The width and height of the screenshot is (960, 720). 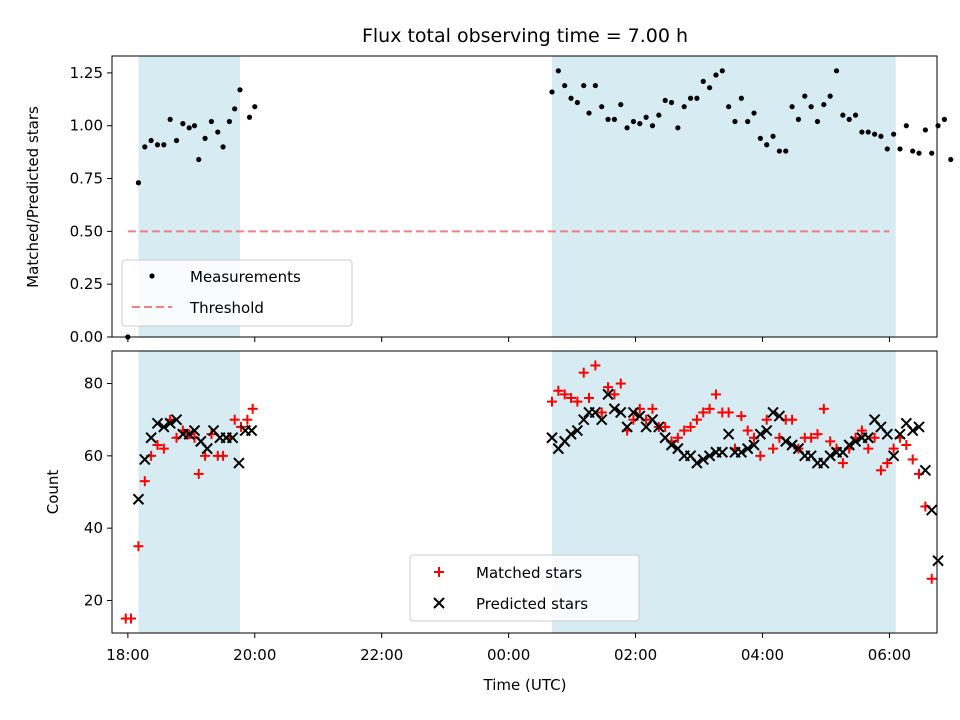 I want to click on bottom-y-tick-label: 40, so click(x=93, y=528).